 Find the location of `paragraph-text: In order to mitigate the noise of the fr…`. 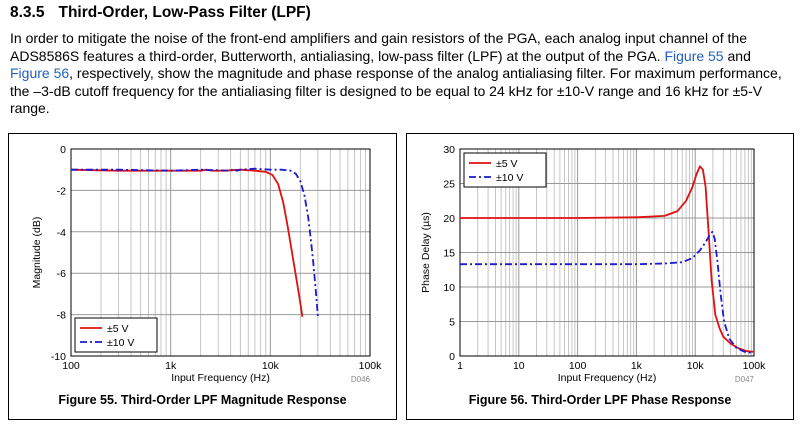

paragraph-text: In order to mitigate the noise of the fr… is located at coordinates (378, 47).